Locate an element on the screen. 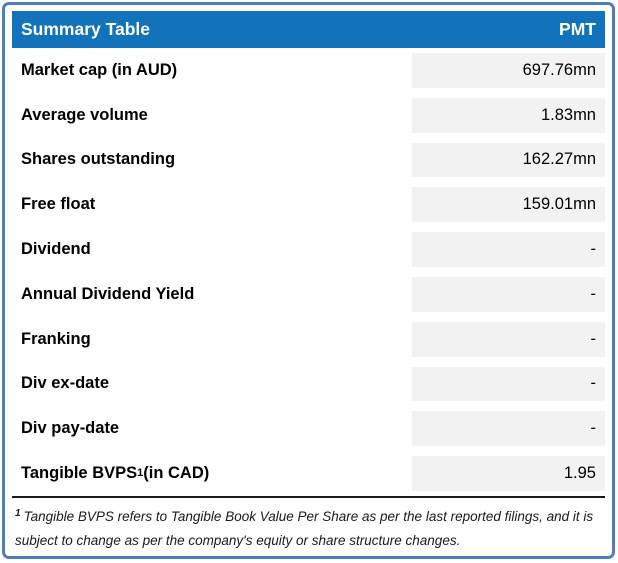 This screenshot has height=563, width=618. row-label: Tangible BVPS 1 (in CAD) is located at coordinates (115, 473).